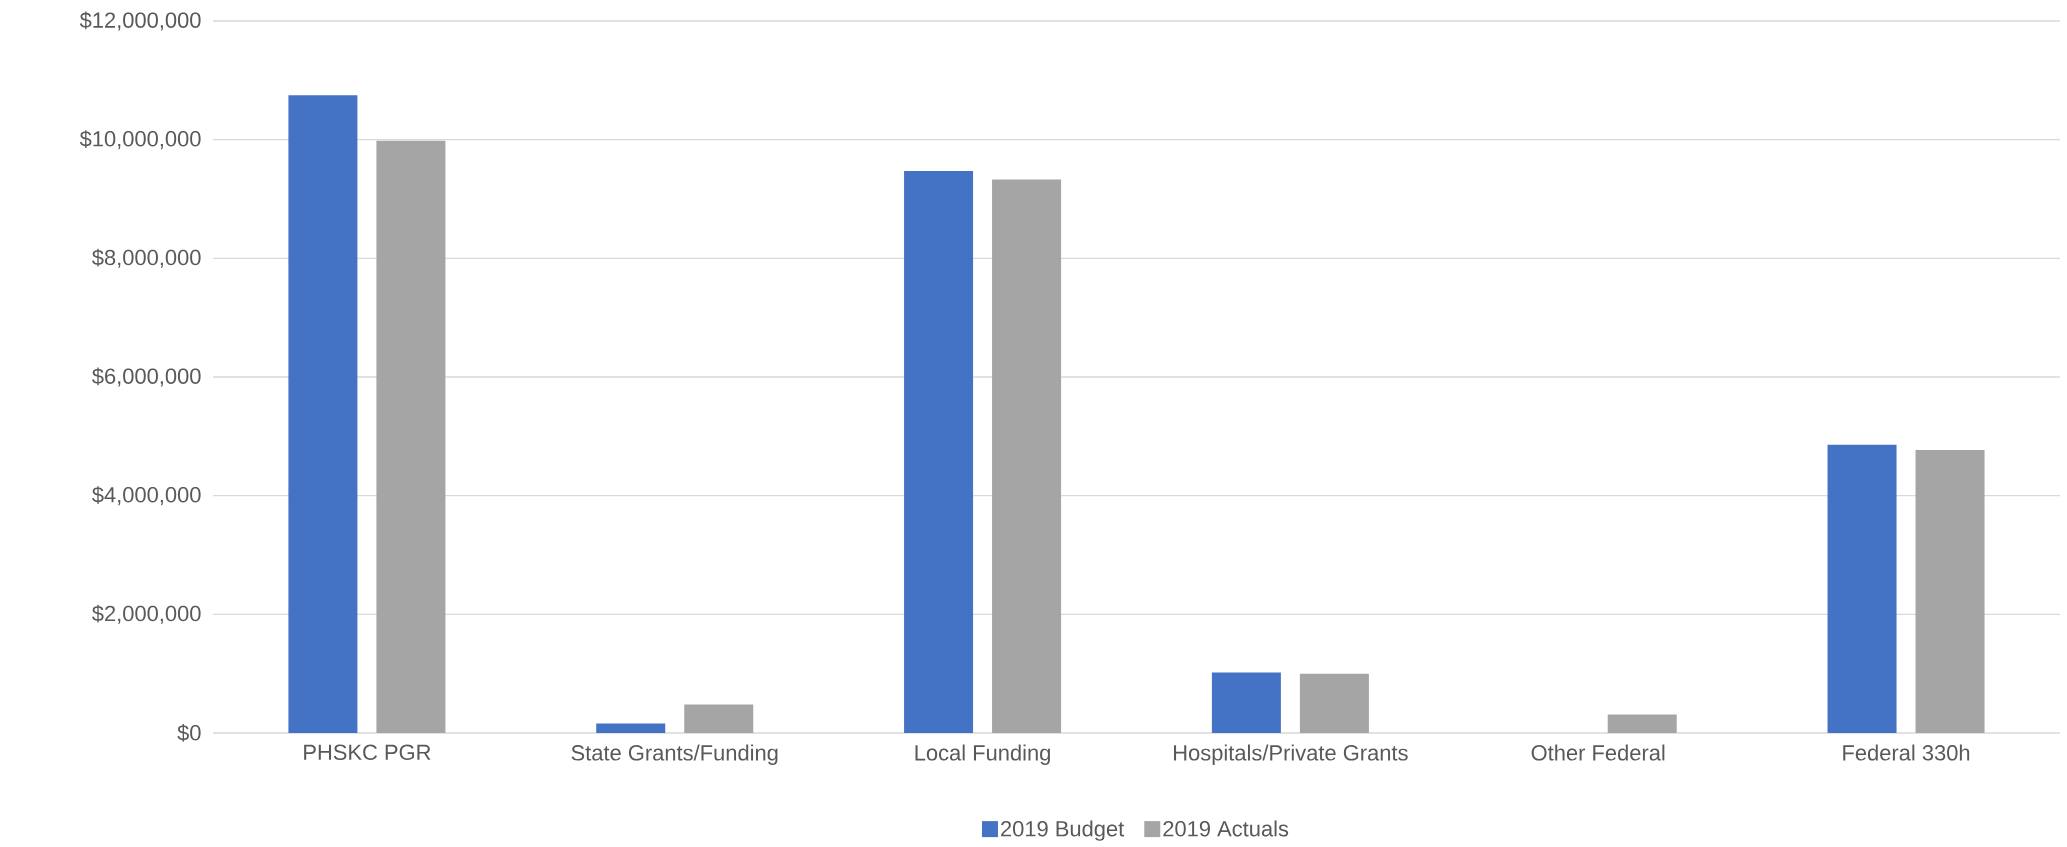 This screenshot has width=2067, height=847. I want to click on x-tick-label: Hospitals/Private Grants, so click(1291, 754).